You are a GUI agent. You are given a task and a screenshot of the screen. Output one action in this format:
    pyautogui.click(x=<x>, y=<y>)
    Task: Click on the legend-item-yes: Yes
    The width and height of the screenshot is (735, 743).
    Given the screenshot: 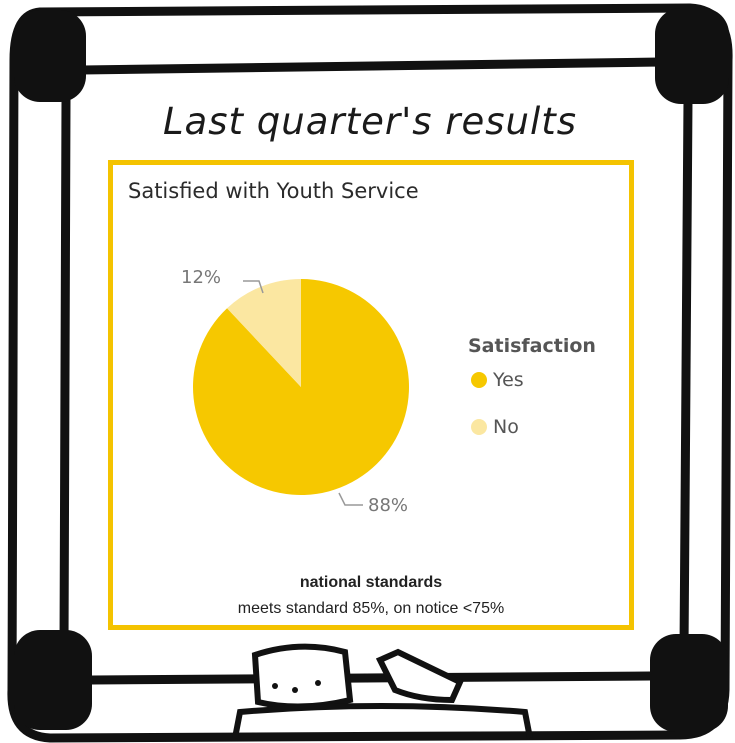 What is the action you would take?
    pyautogui.click(x=497, y=380)
    